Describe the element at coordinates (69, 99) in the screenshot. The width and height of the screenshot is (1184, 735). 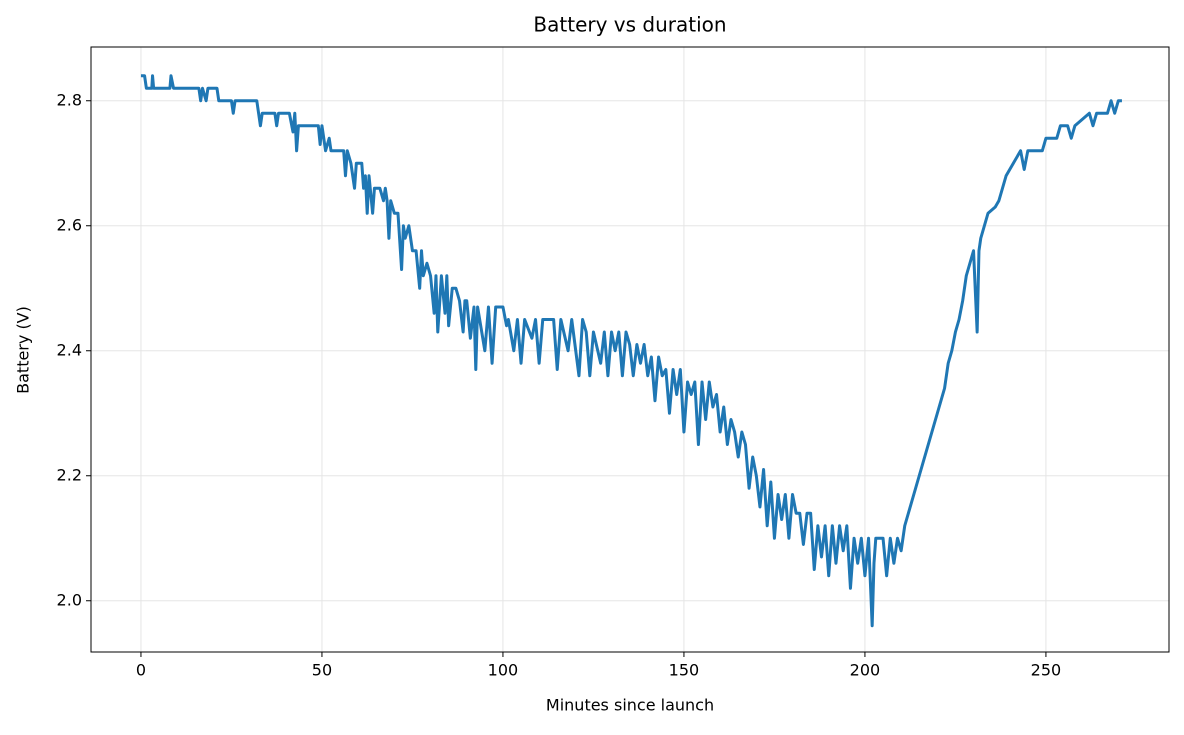
I see `y-tick-label: 2.8` at that location.